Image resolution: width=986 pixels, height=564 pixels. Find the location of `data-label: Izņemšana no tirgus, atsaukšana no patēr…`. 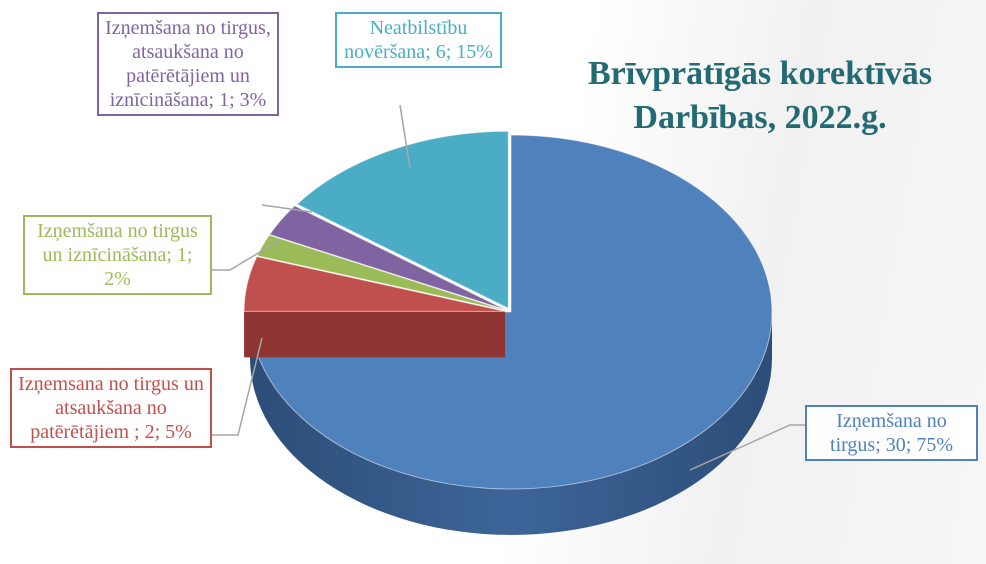

data-label: Izņemšana no tirgus, atsaukšana no patēr… is located at coordinates (188, 64).